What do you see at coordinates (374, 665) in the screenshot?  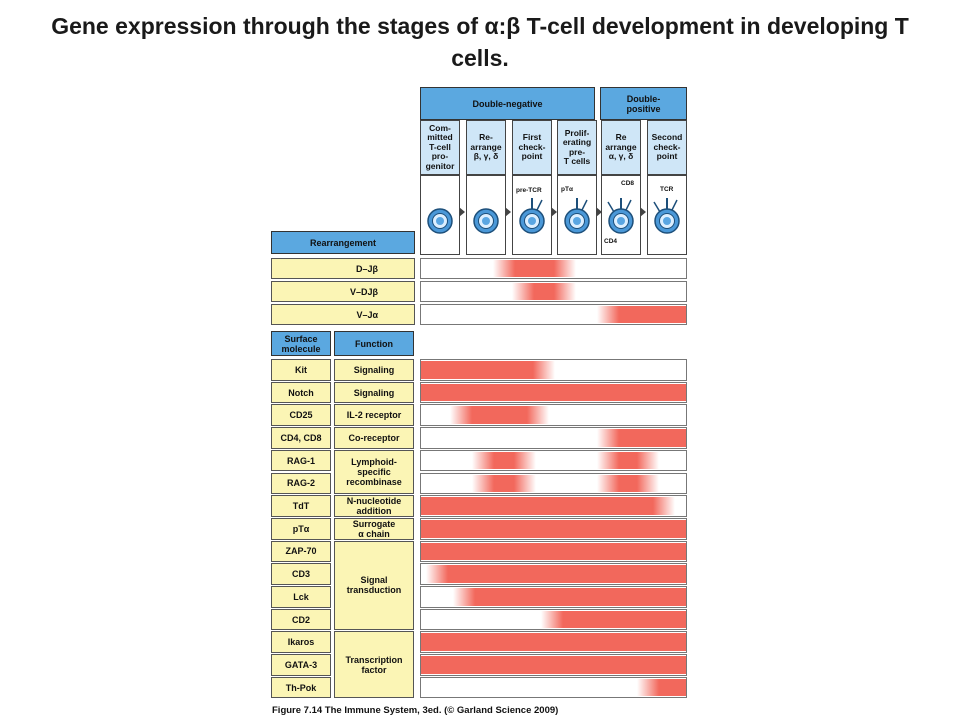 I see `function-label: Transcription factor` at bounding box center [374, 665].